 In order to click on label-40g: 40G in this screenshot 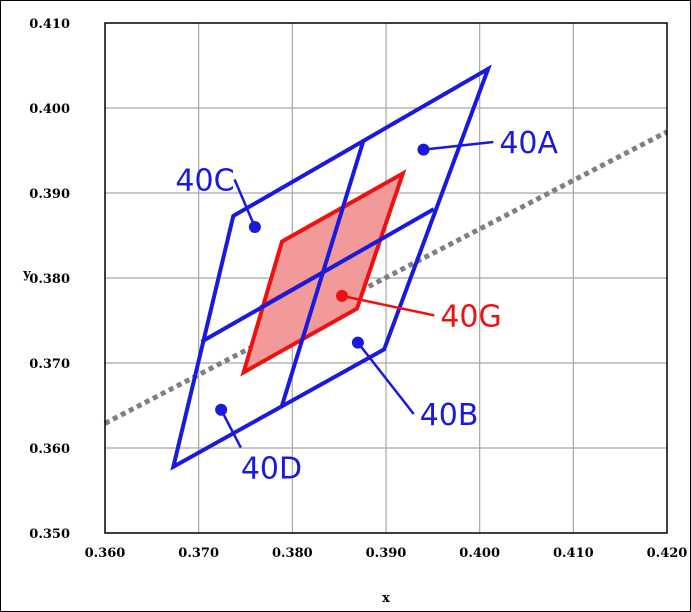, I will do `click(470, 316)`.